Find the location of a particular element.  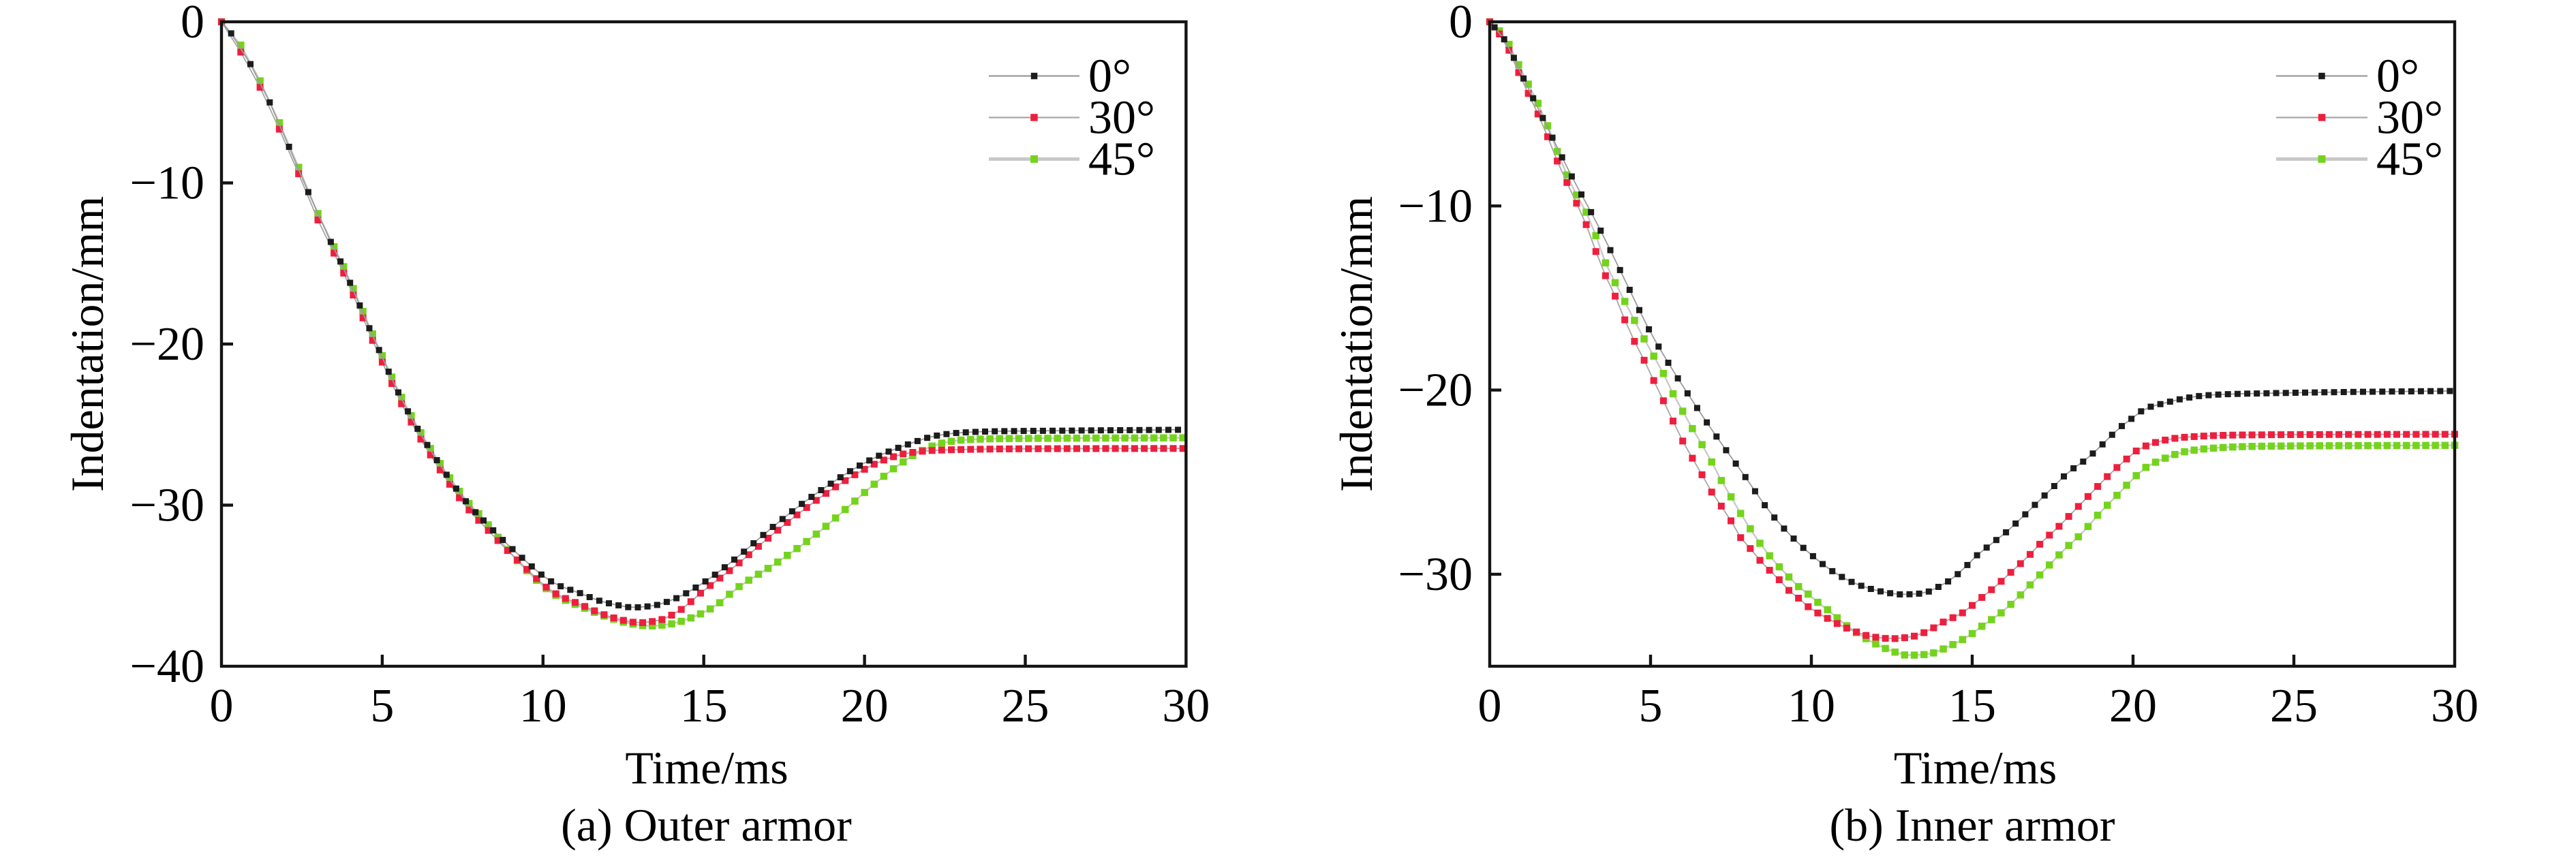

svg-text: (a) Outer armor is located at coordinates (707, 825).